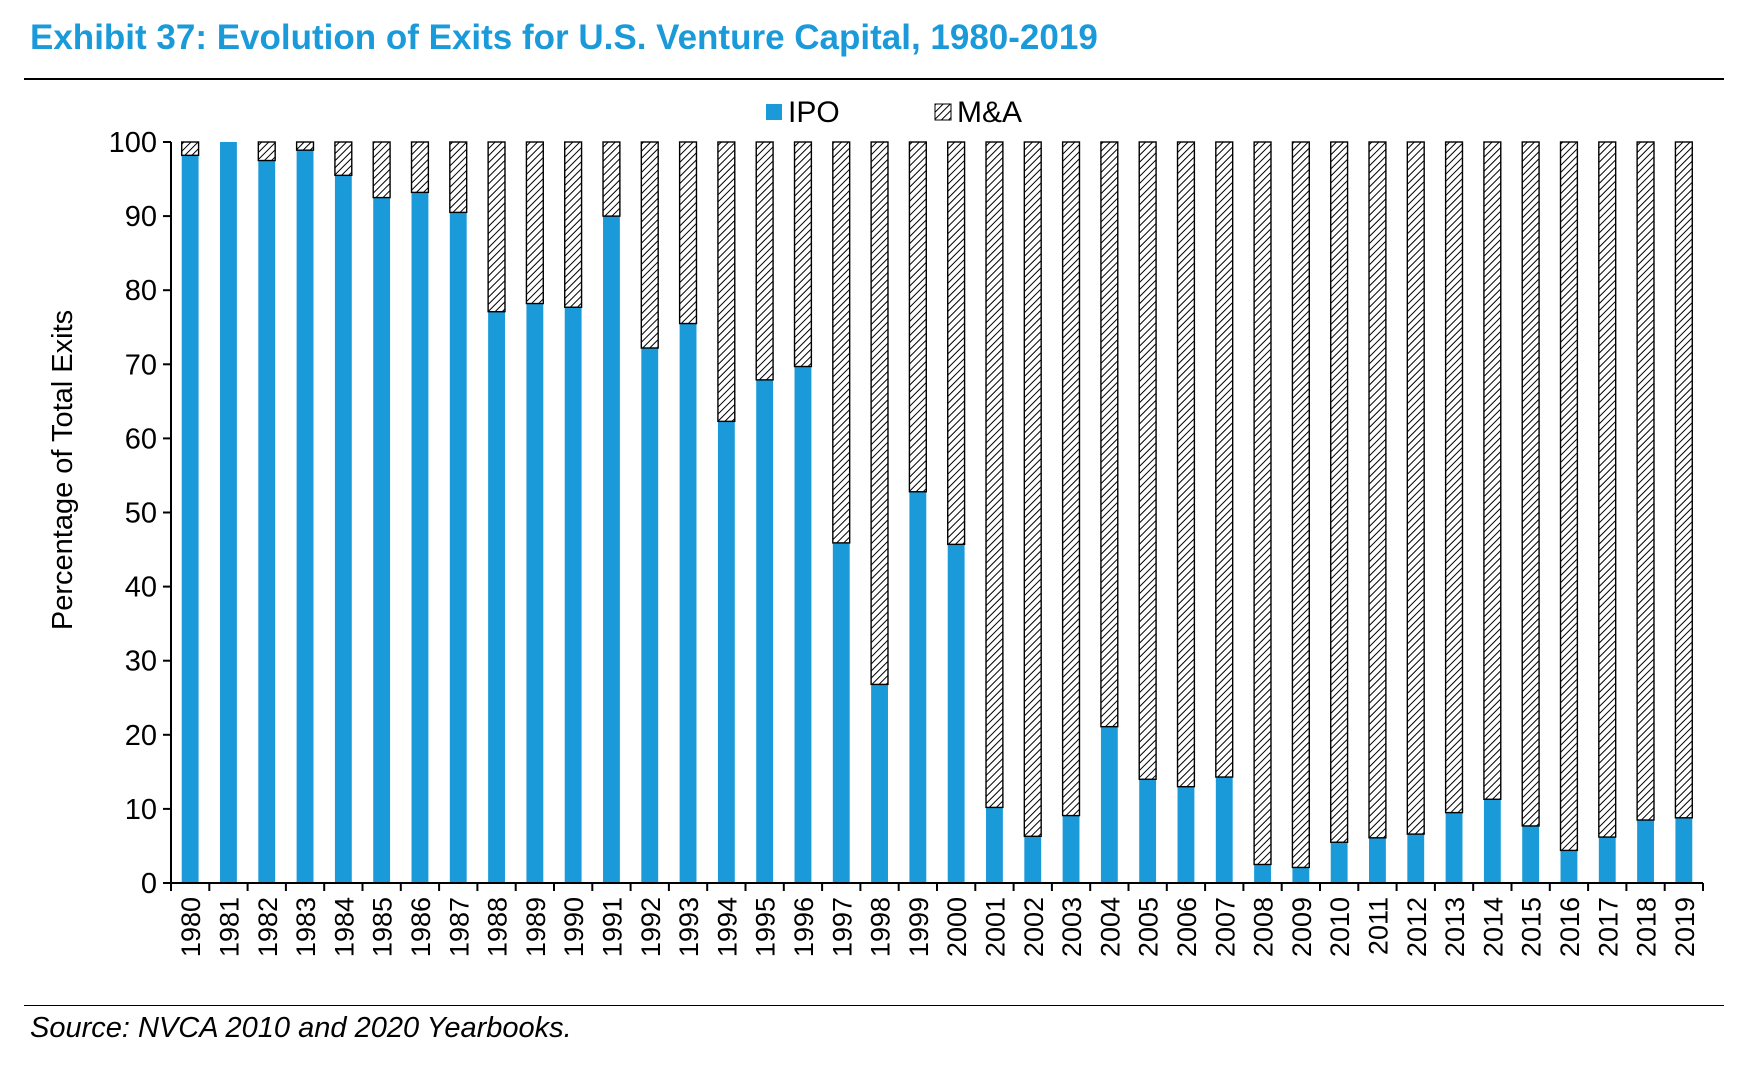 The image size is (1748, 1072). Describe the element at coordinates (611, 179) in the screenshot. I see `bar-ma-1991` at that location.